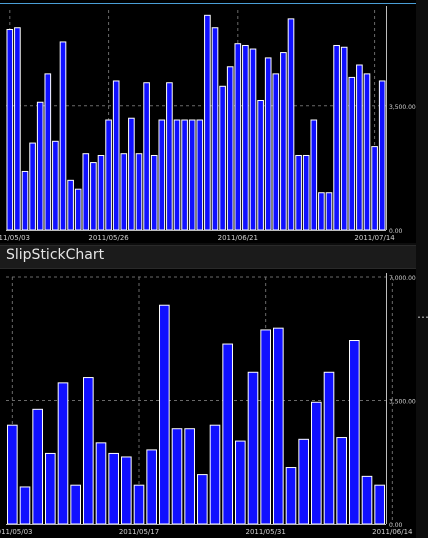  I want to click on bottom-y-tick-label: 7,000.00, so click(402, 278).